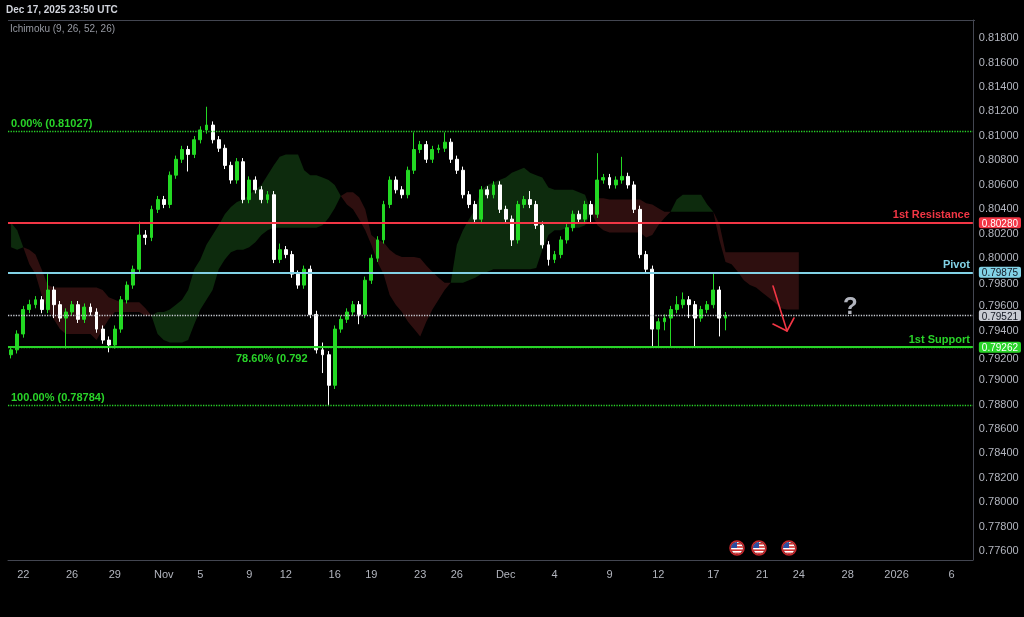 The width and height of the screenshot is (1024, 617). What do you see at coordinates (956, 263) in the screenshot?
I see `ref-line-label: Pivot` at bounding box center [956, 263].